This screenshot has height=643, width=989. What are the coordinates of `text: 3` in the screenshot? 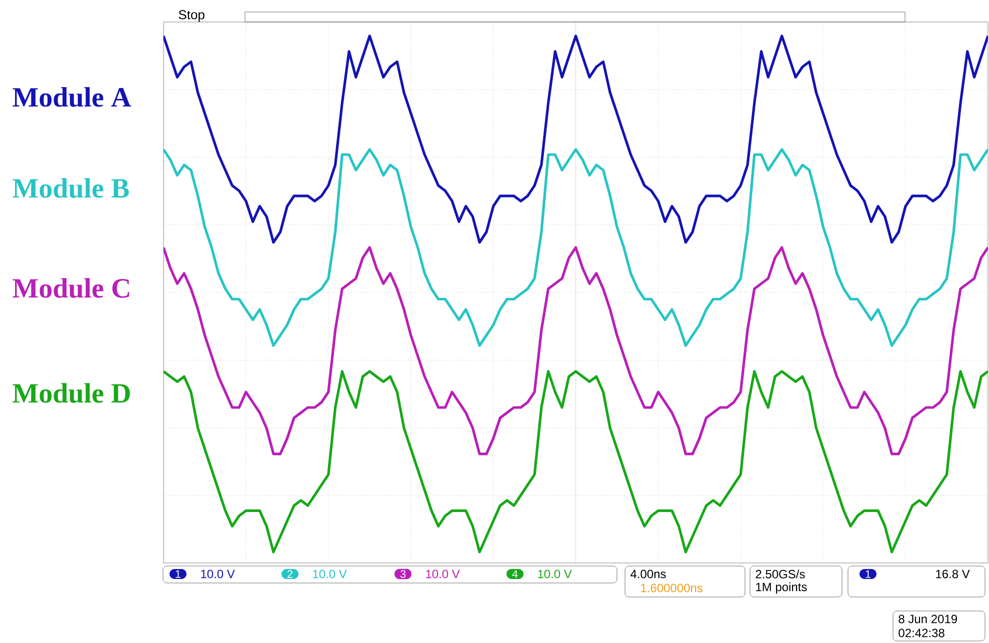 It's located at (403, 574).